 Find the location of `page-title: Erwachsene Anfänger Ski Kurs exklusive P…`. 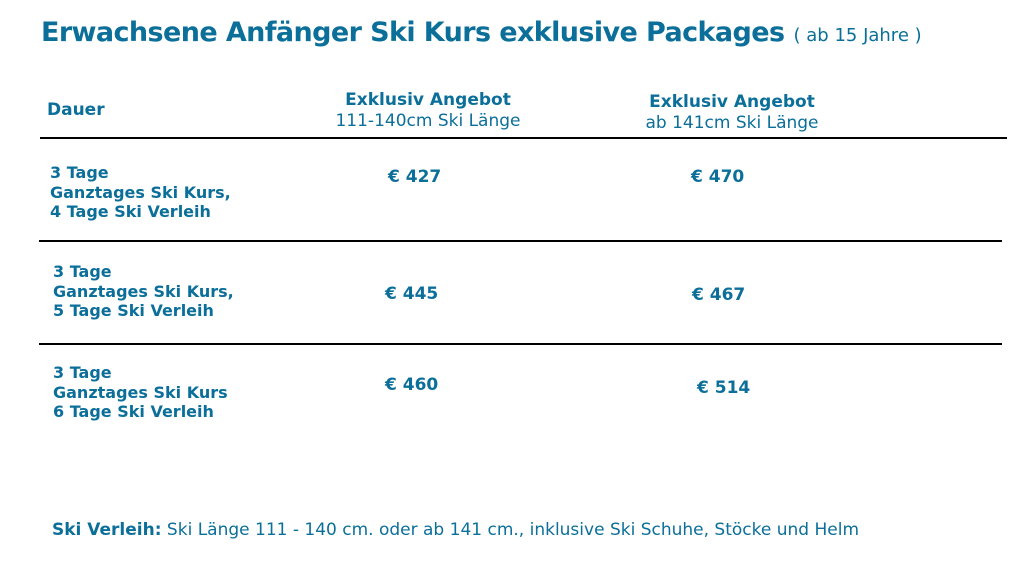

page-title: Erwachsene Anfänger Ski Kurs exklusive P… is located at coordinates (481, 32).